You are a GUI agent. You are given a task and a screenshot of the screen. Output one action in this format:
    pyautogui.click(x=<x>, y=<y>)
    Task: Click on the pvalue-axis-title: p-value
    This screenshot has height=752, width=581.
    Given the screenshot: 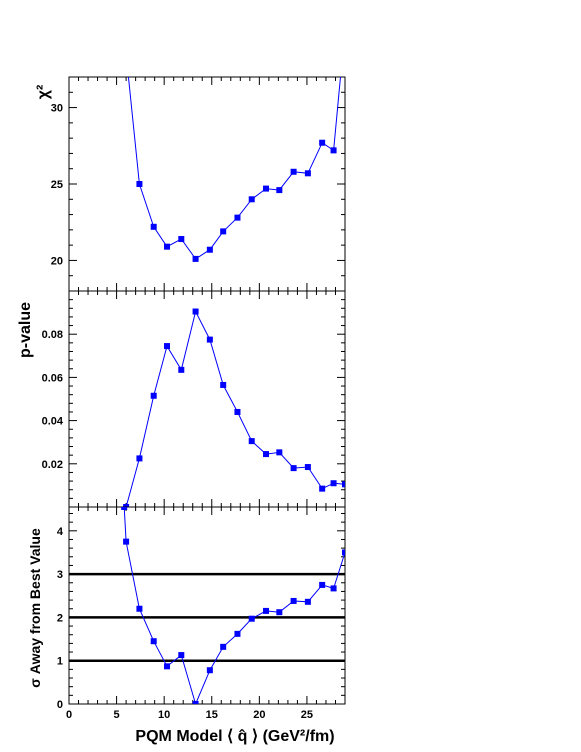 What is the action you would take?
    pyautogui.click(x=25, y=330)
    